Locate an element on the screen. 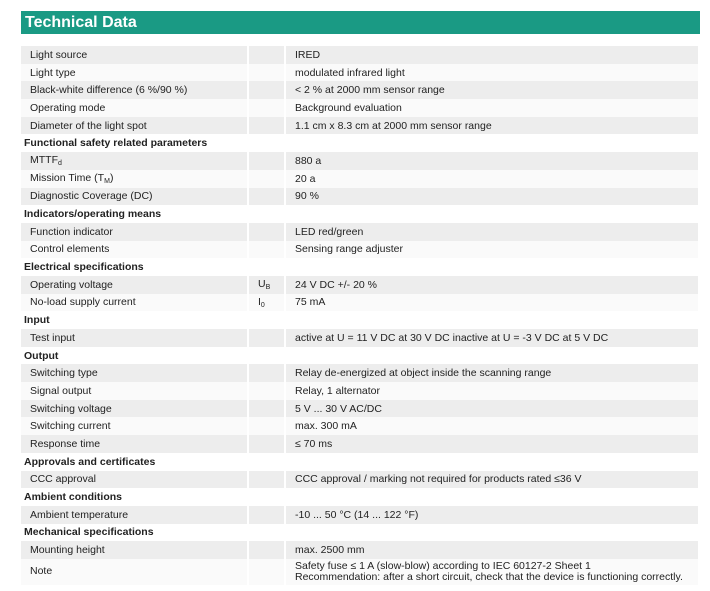 The width and height of the screenshot is (710, 591). row-label: Switching voltage is located at coordinates (135, 408).